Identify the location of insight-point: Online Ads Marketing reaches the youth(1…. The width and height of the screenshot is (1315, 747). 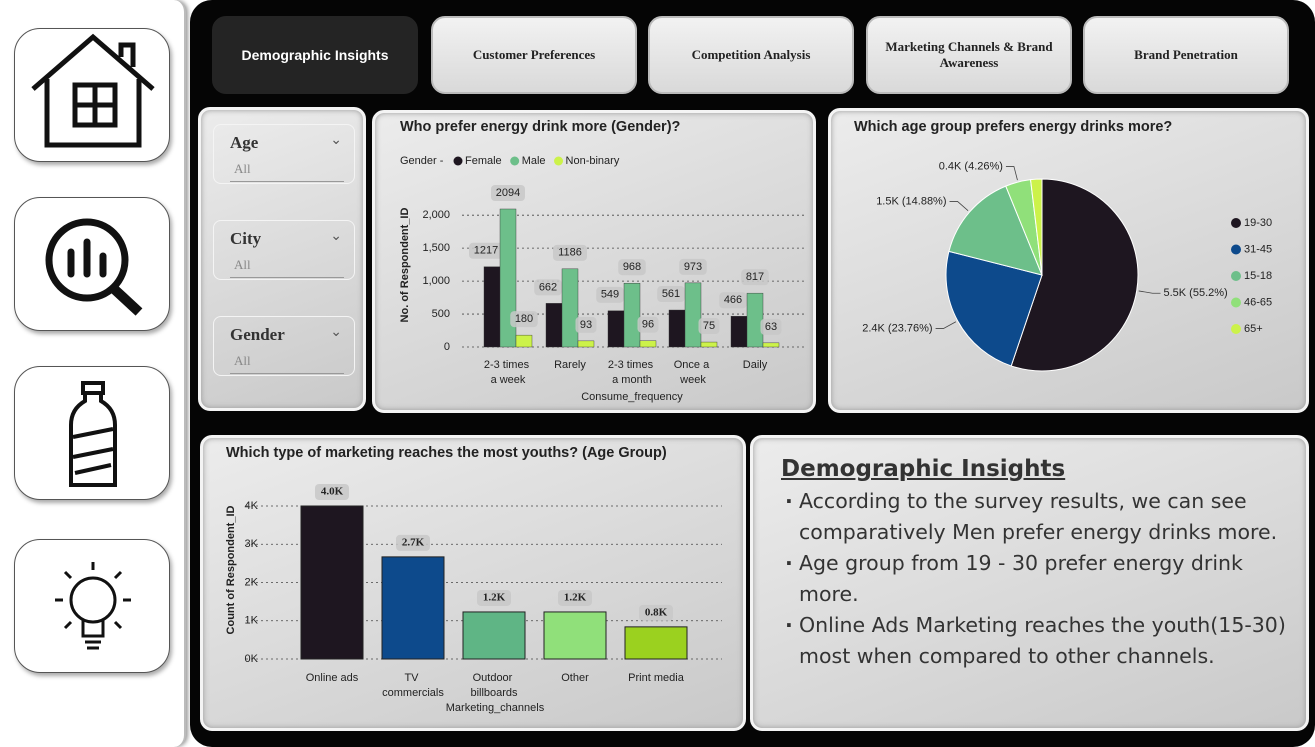
(1033, 641).